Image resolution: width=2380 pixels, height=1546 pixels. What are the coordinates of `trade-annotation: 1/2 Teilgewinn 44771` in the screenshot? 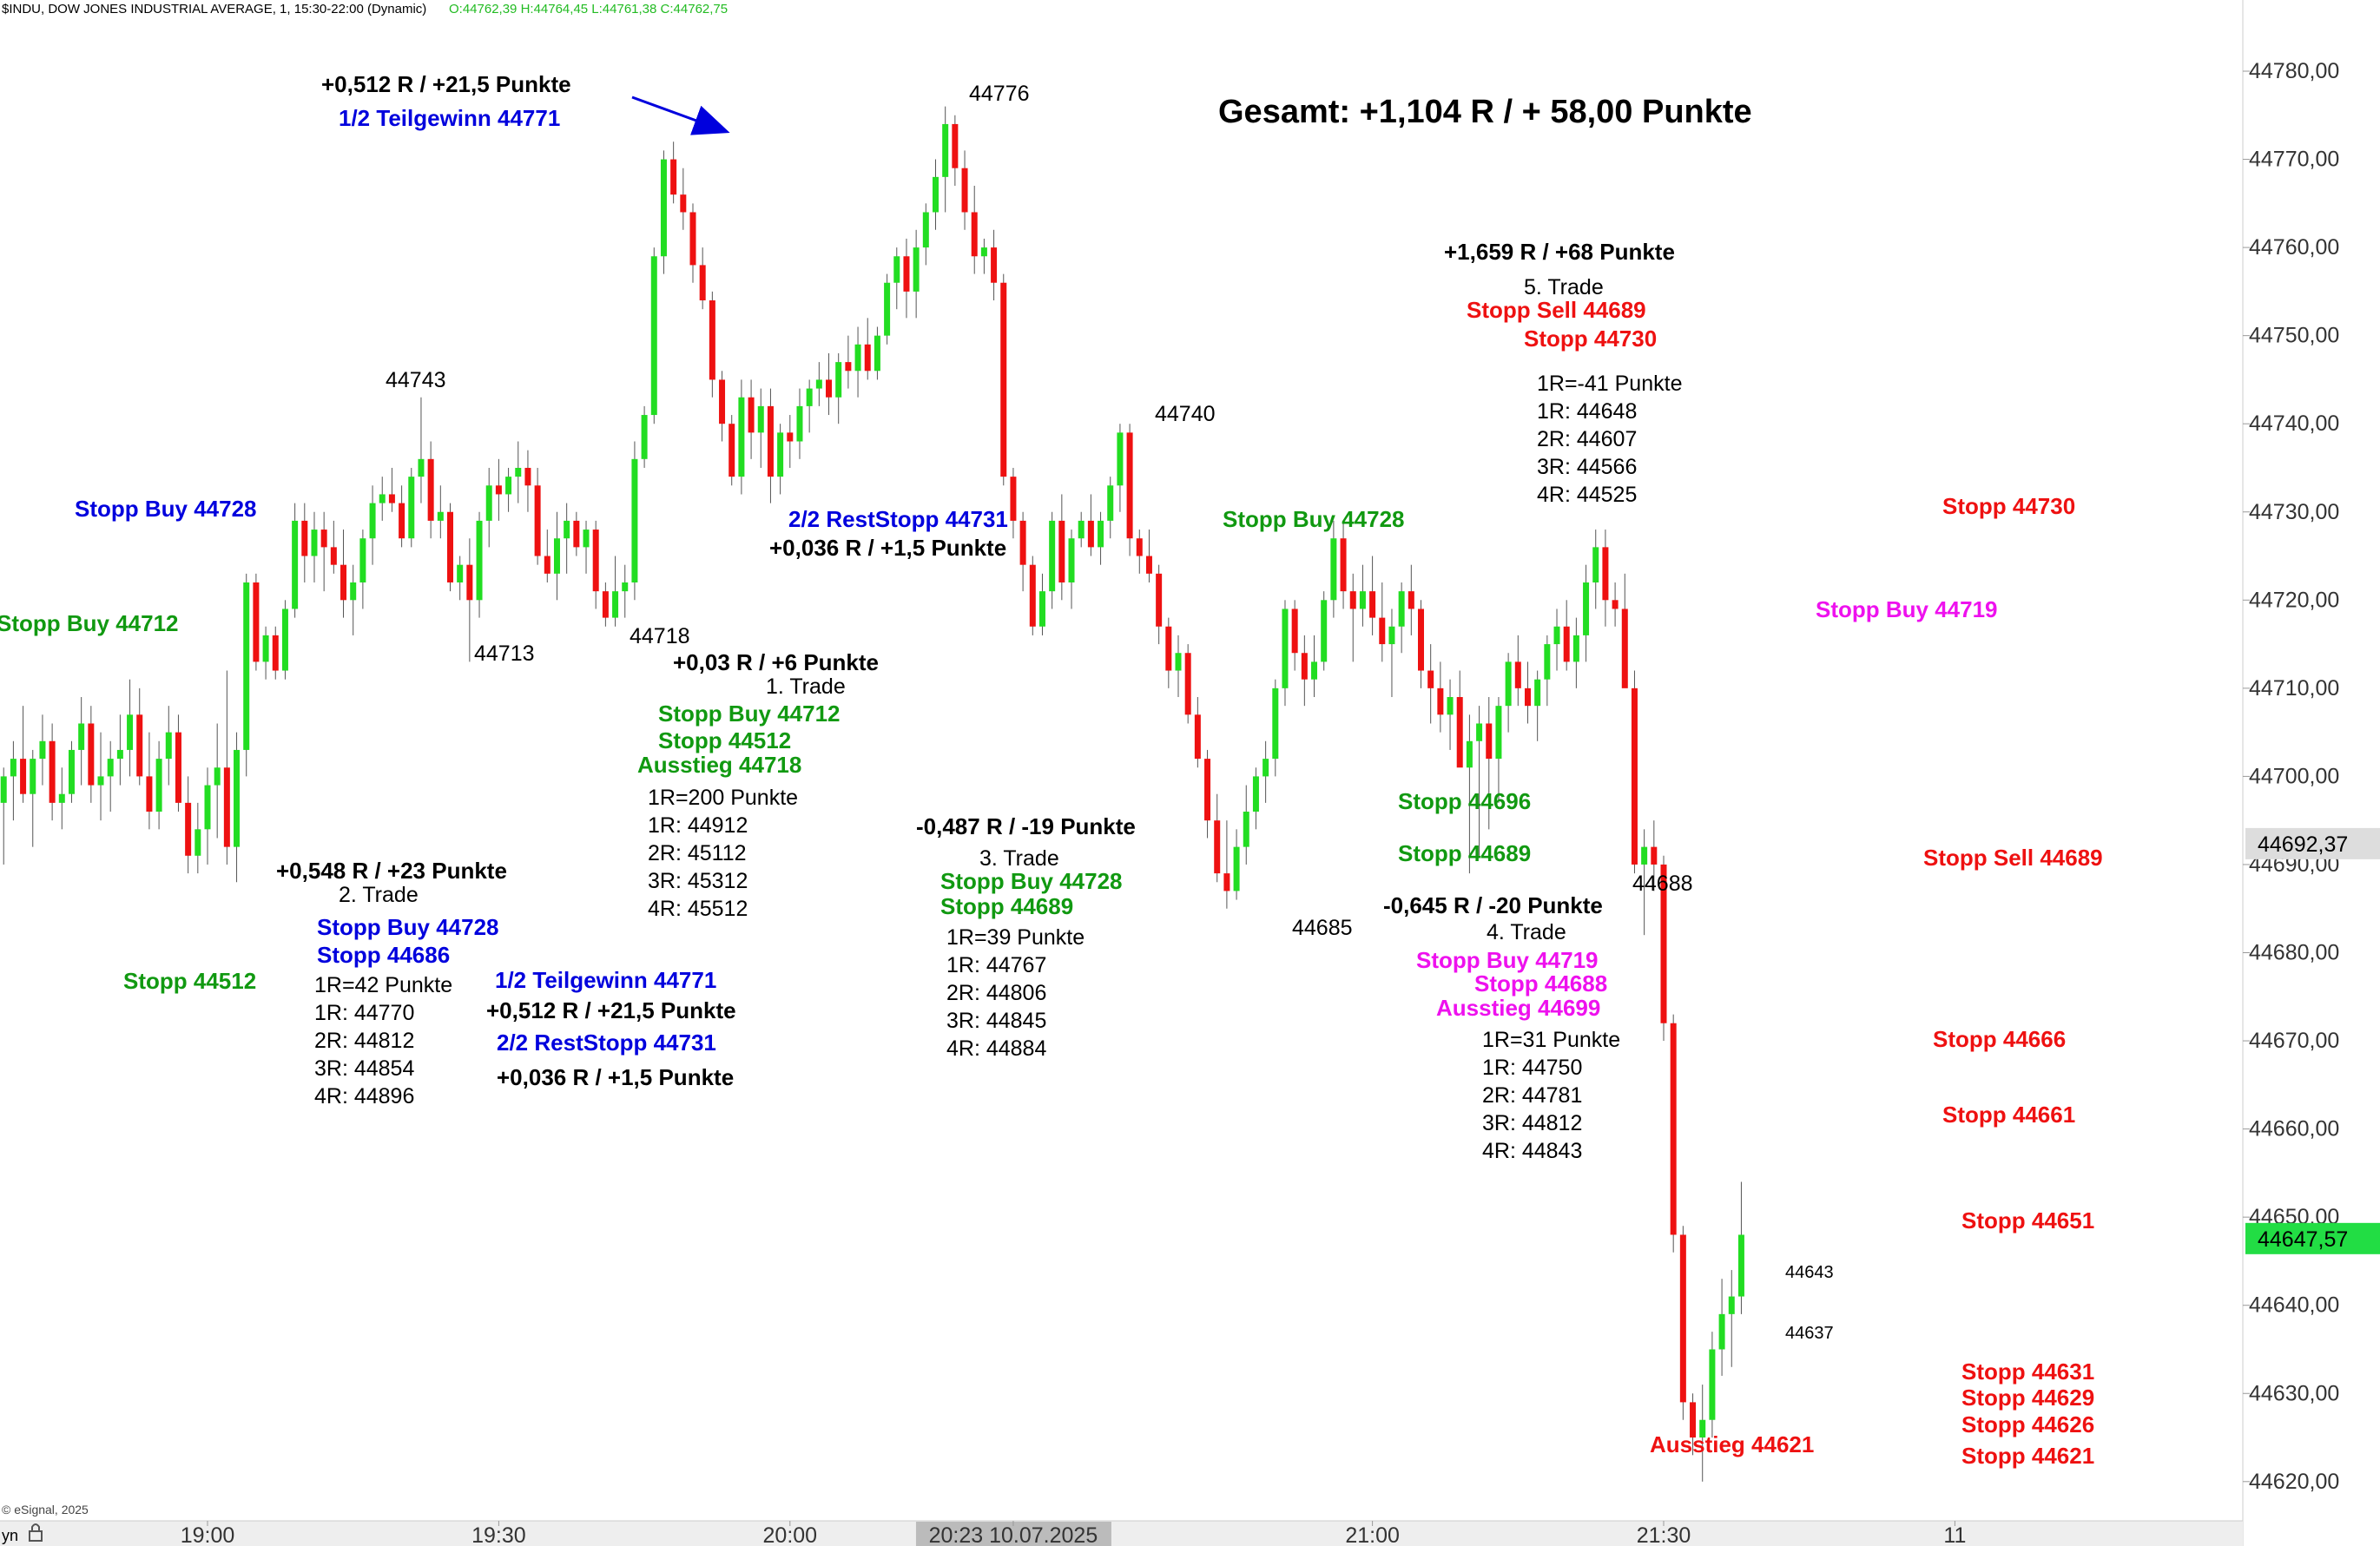 It's located at (605, 980).